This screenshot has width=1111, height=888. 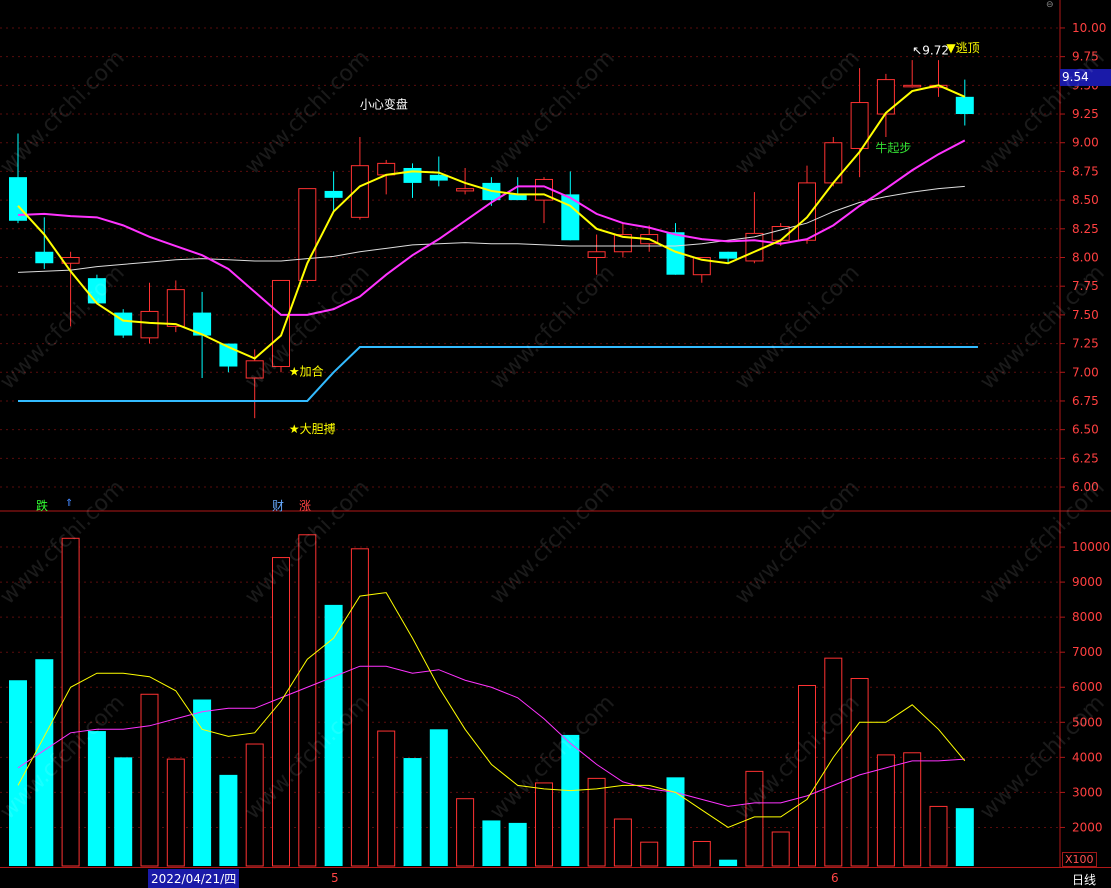 I want to click on window-close-icon: ⊖, so click(x=1050, y=5).